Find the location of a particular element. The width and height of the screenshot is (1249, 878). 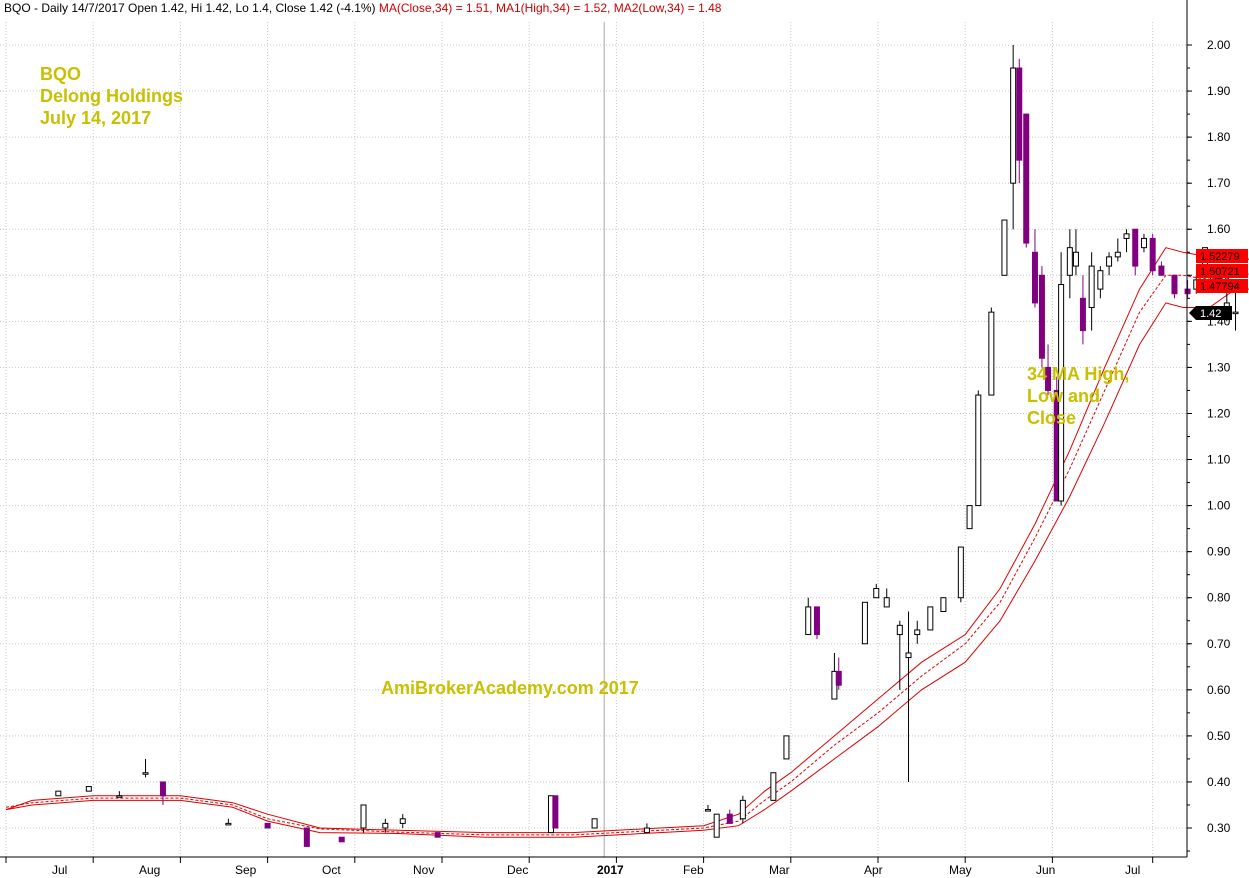

xtick-label: Dec is located at coordinates (517, 870).